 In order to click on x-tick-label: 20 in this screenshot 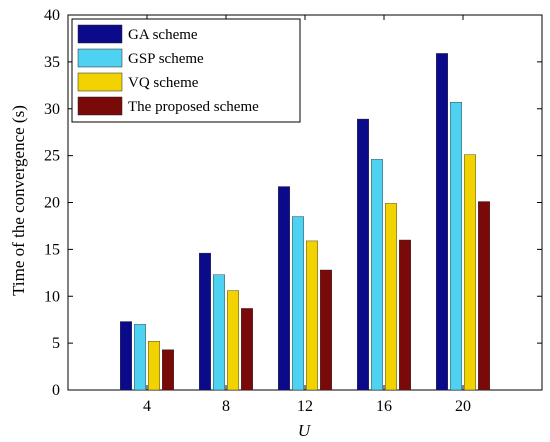, I will do `click(463, 406)`.